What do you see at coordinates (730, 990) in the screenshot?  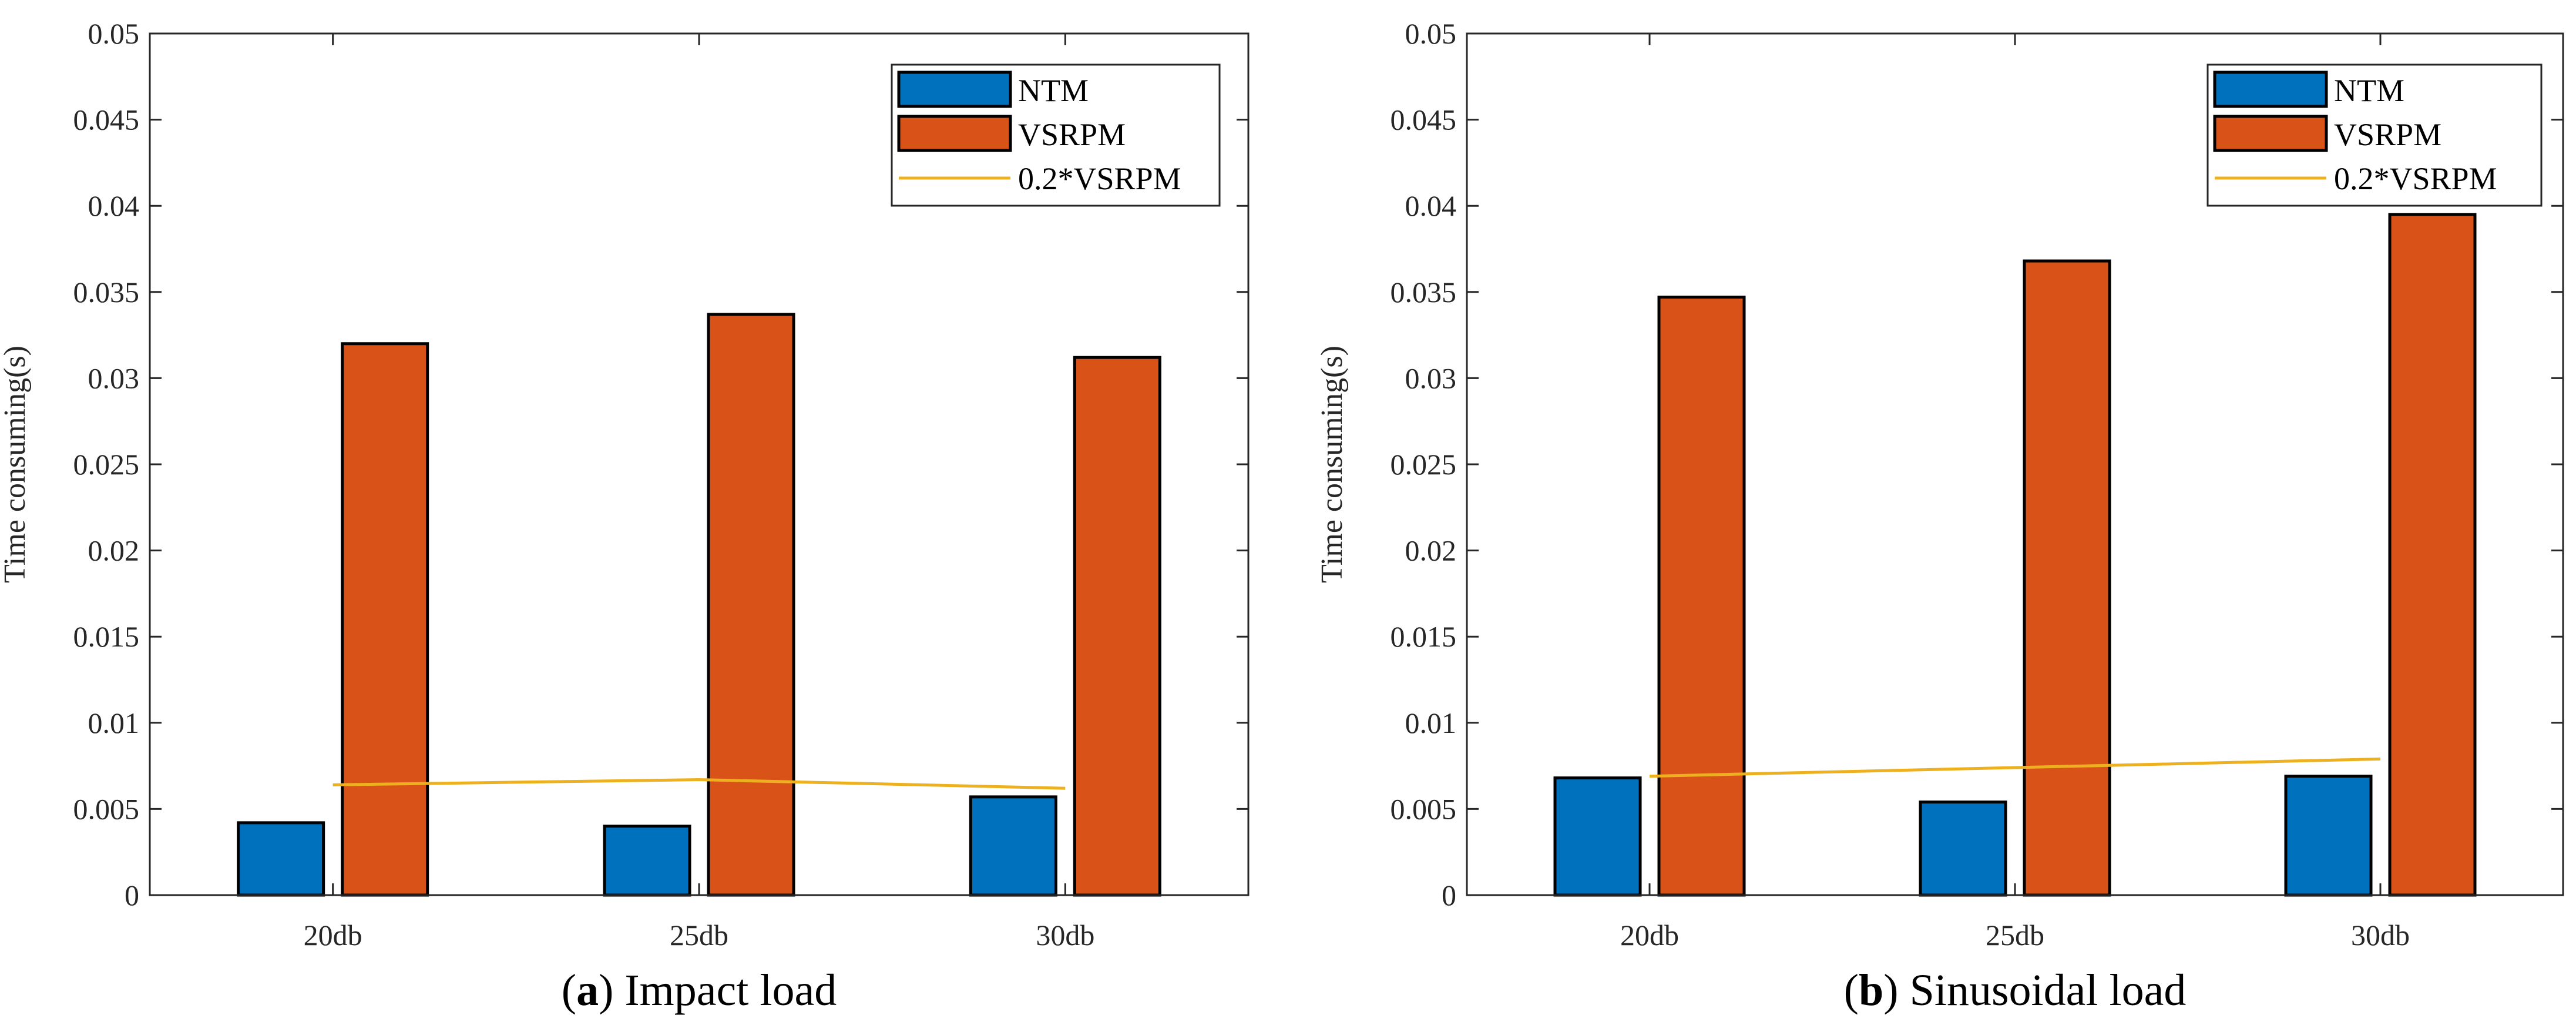 I see `caption-text: Impact load` at bounding box center [730, 990].